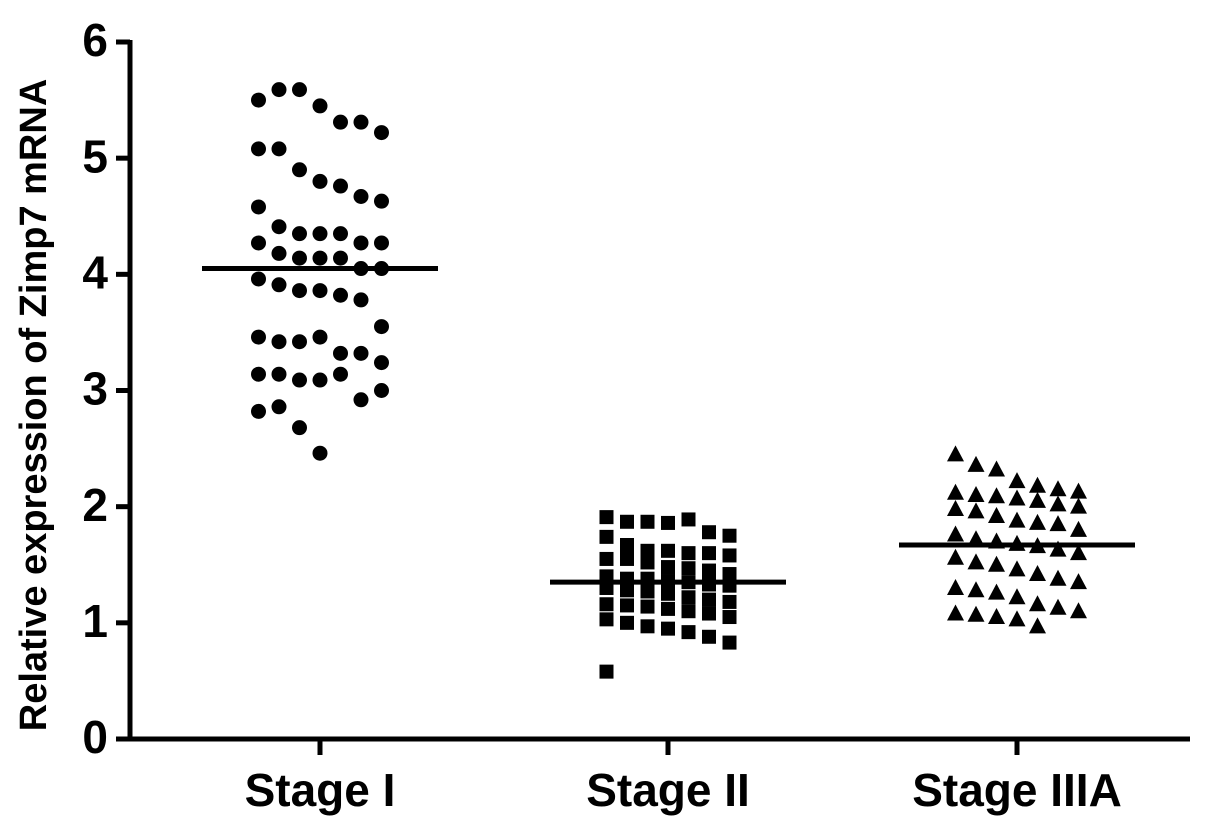  I want to click on y-tick-label: 4, so click(95, 272).